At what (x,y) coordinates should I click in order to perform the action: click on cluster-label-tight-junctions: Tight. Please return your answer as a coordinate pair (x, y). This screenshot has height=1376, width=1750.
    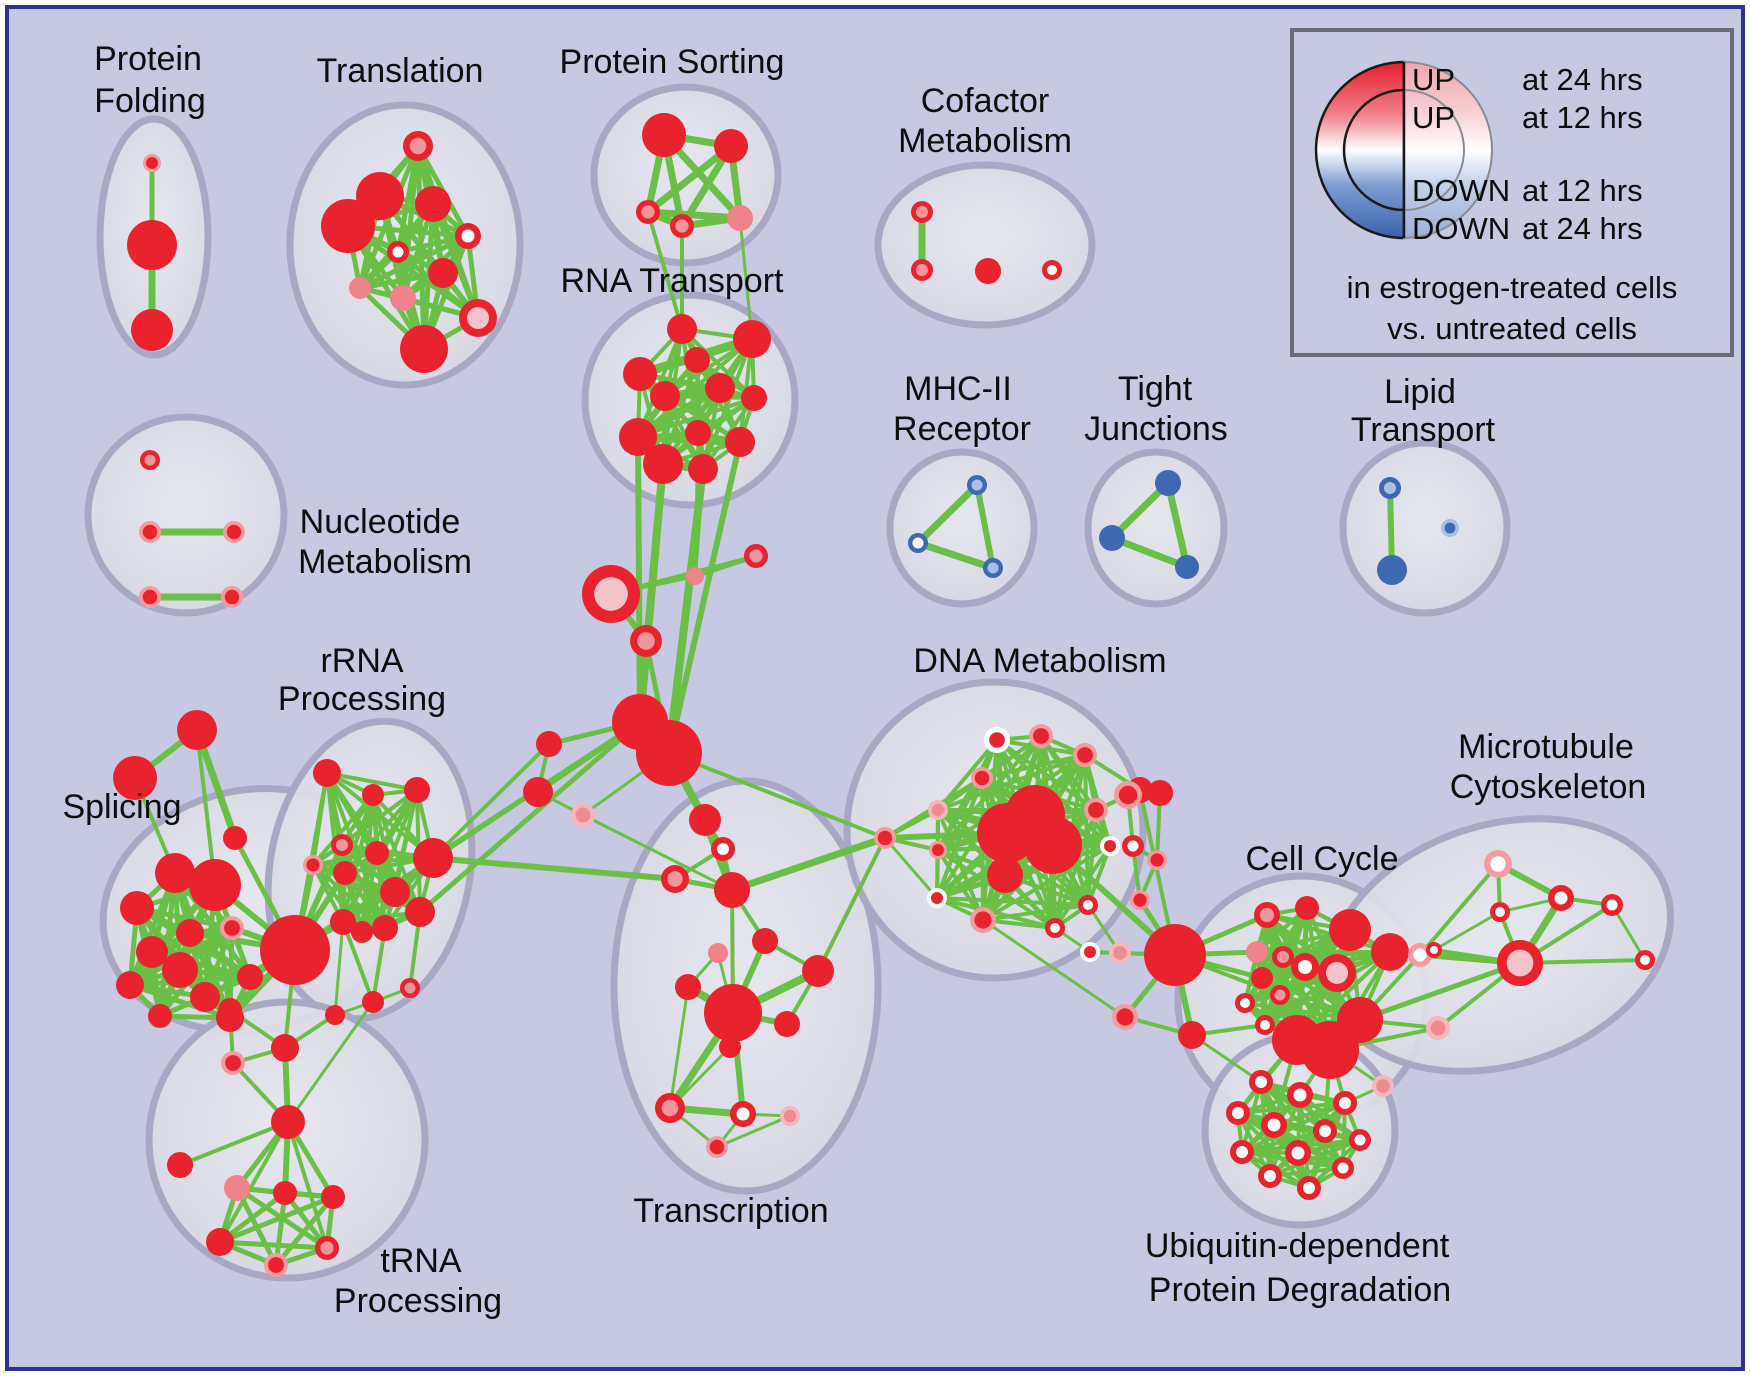
    Looking at the image, I should click on (1155, 389).